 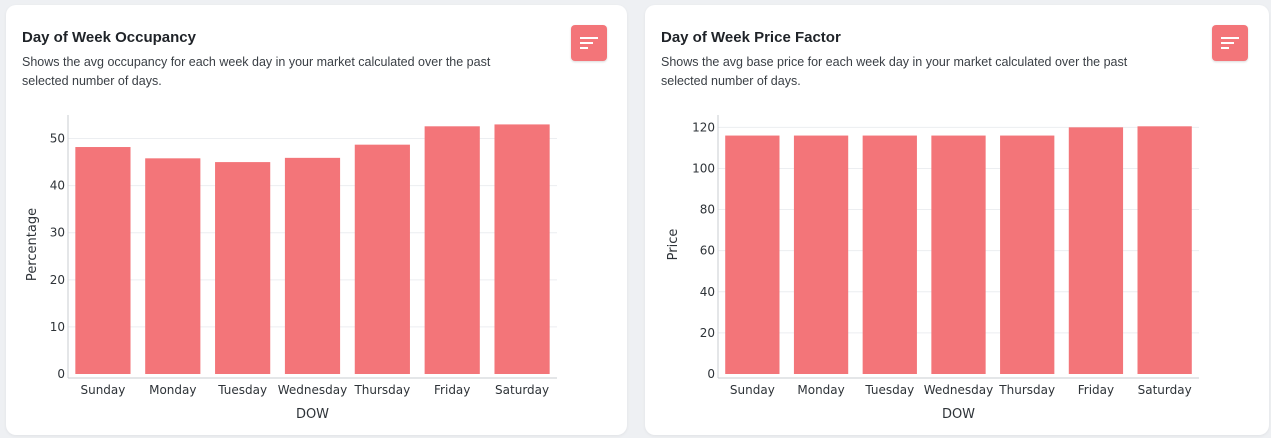 I want to click on y-tick-label: 80, so click(x=707, y=210).